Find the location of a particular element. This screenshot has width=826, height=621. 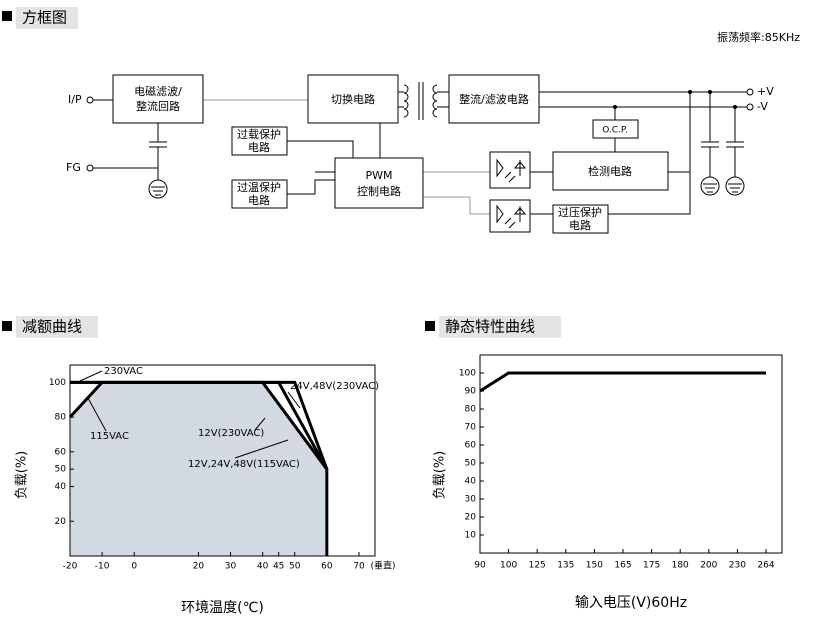

y-tick-label: 70 is located at coordinates (471, 428).